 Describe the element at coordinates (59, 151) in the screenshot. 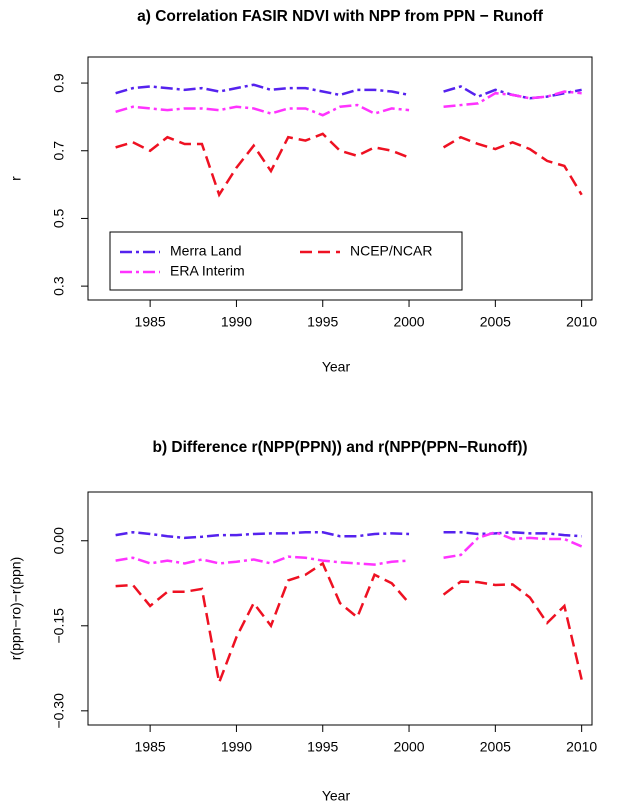

I see `y-tick-label: 0.7` at that location.